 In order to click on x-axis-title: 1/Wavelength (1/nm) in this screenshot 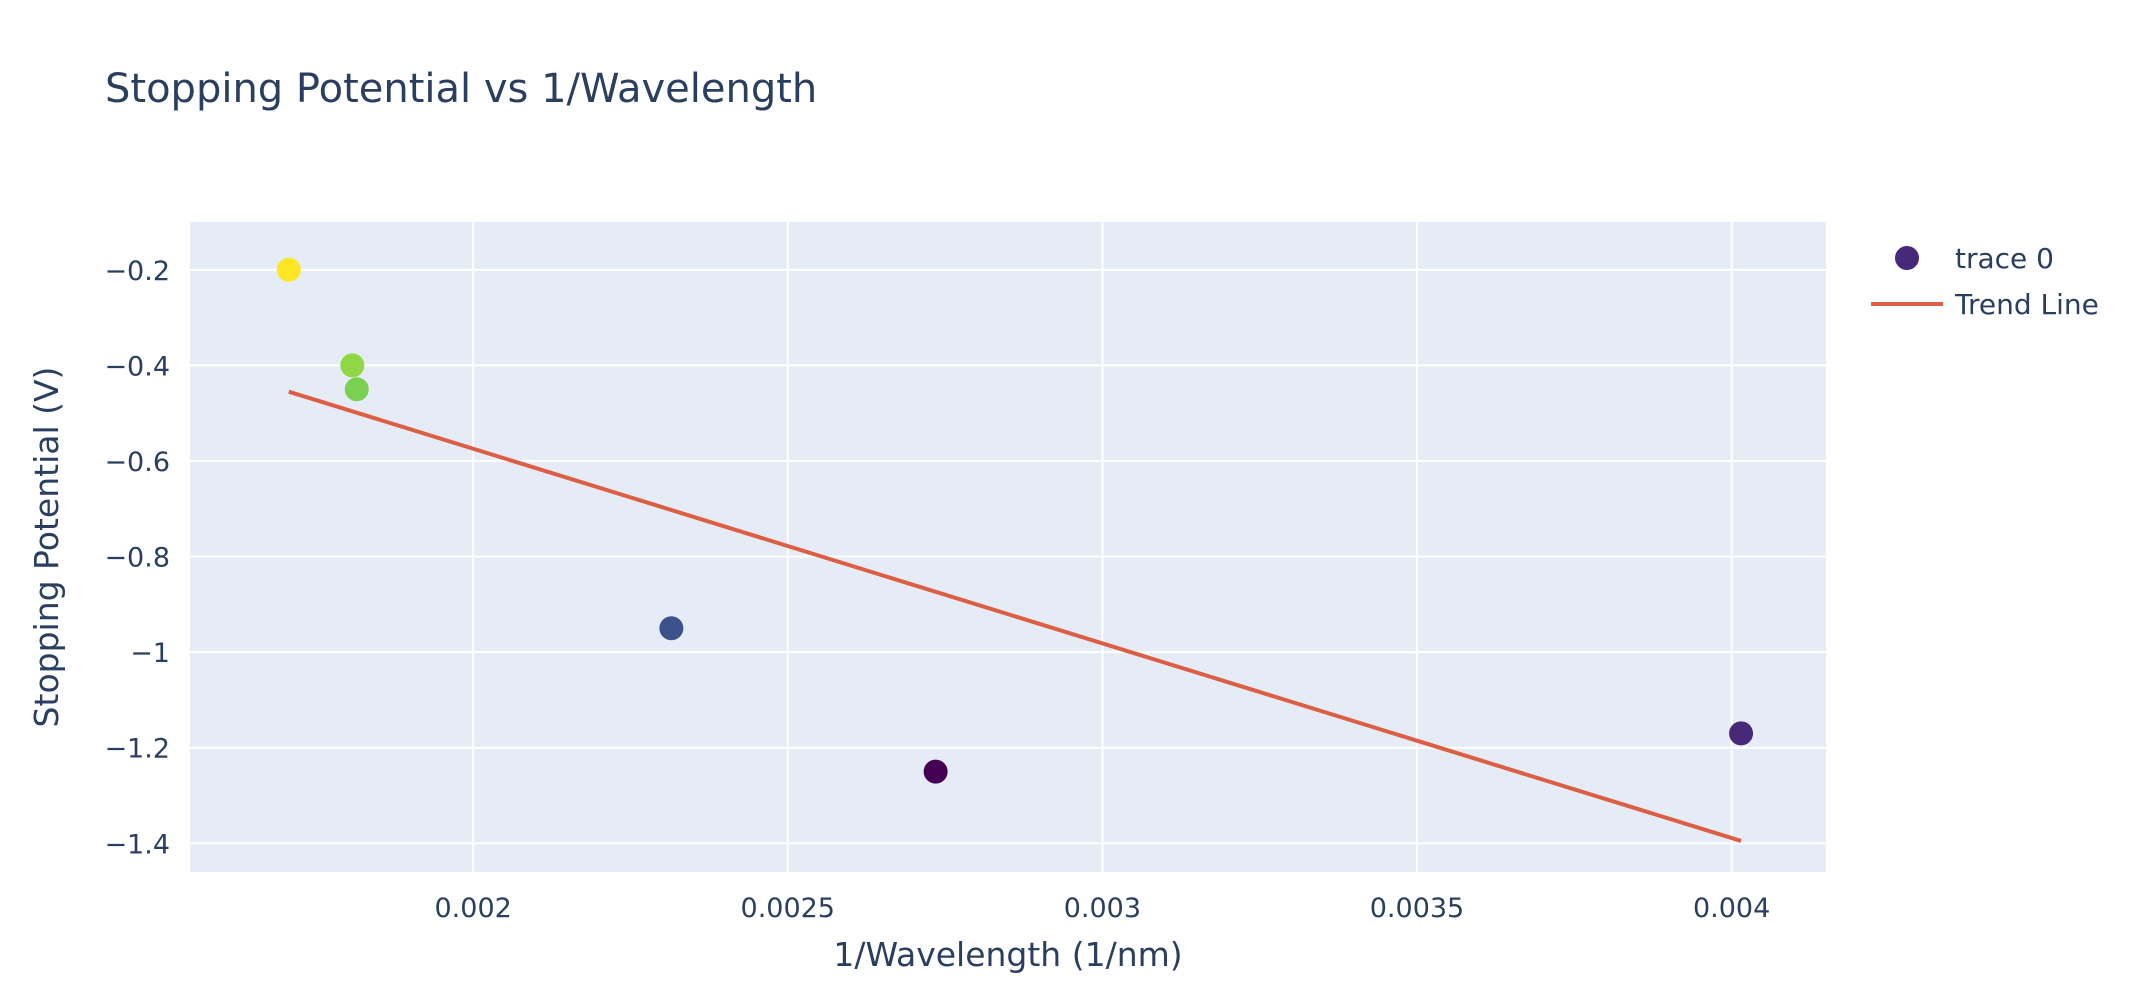, I will do `click(1007, 954)`.